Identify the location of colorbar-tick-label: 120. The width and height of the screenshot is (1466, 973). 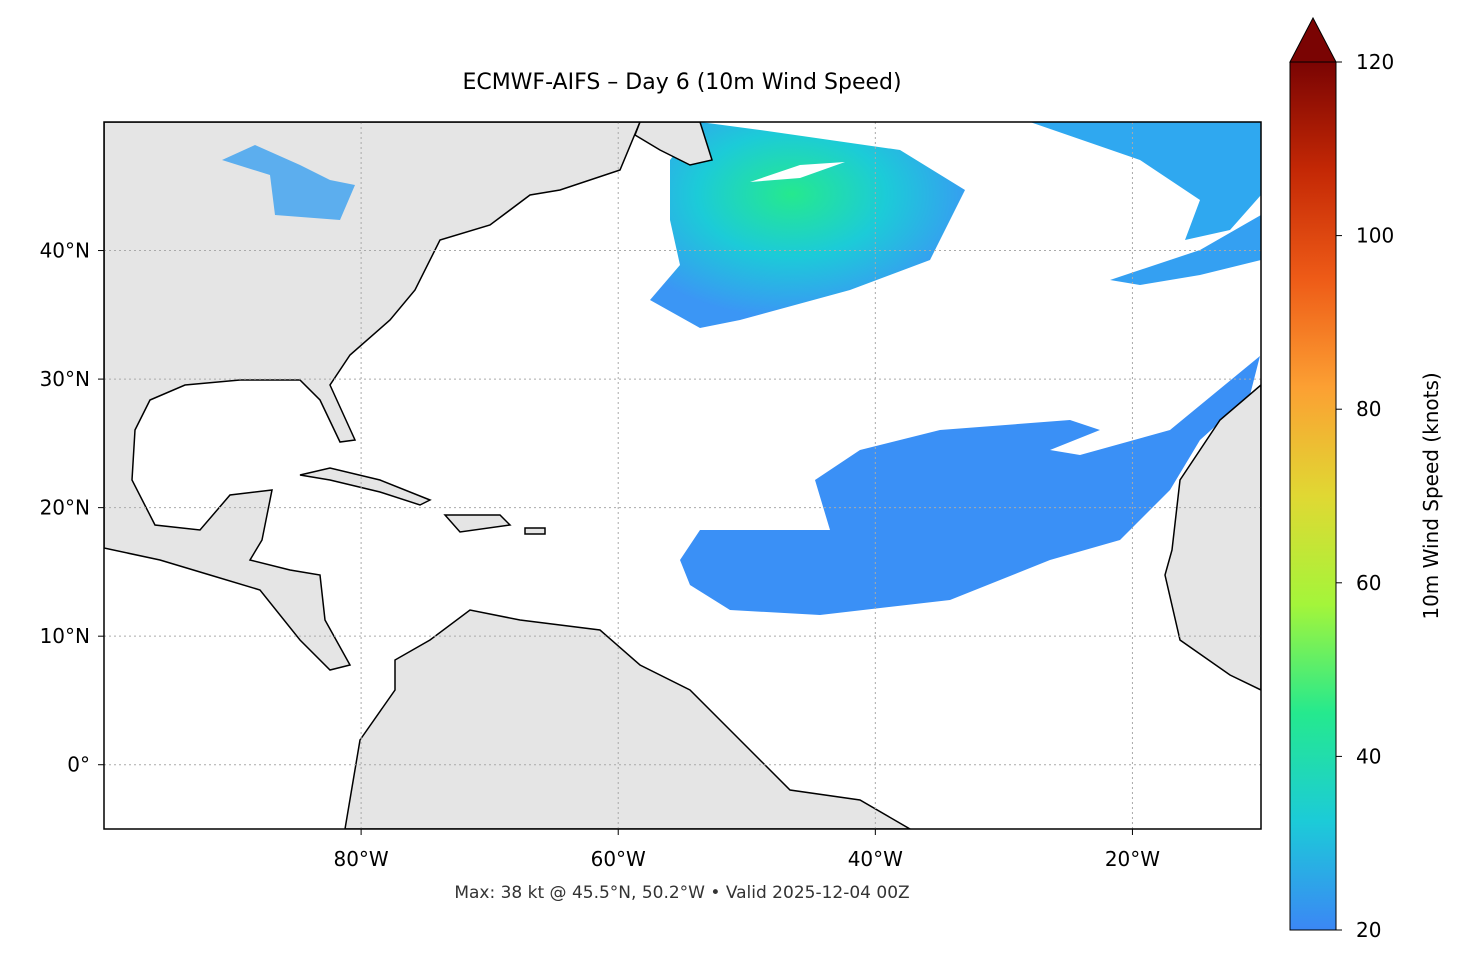
(1375, 62).